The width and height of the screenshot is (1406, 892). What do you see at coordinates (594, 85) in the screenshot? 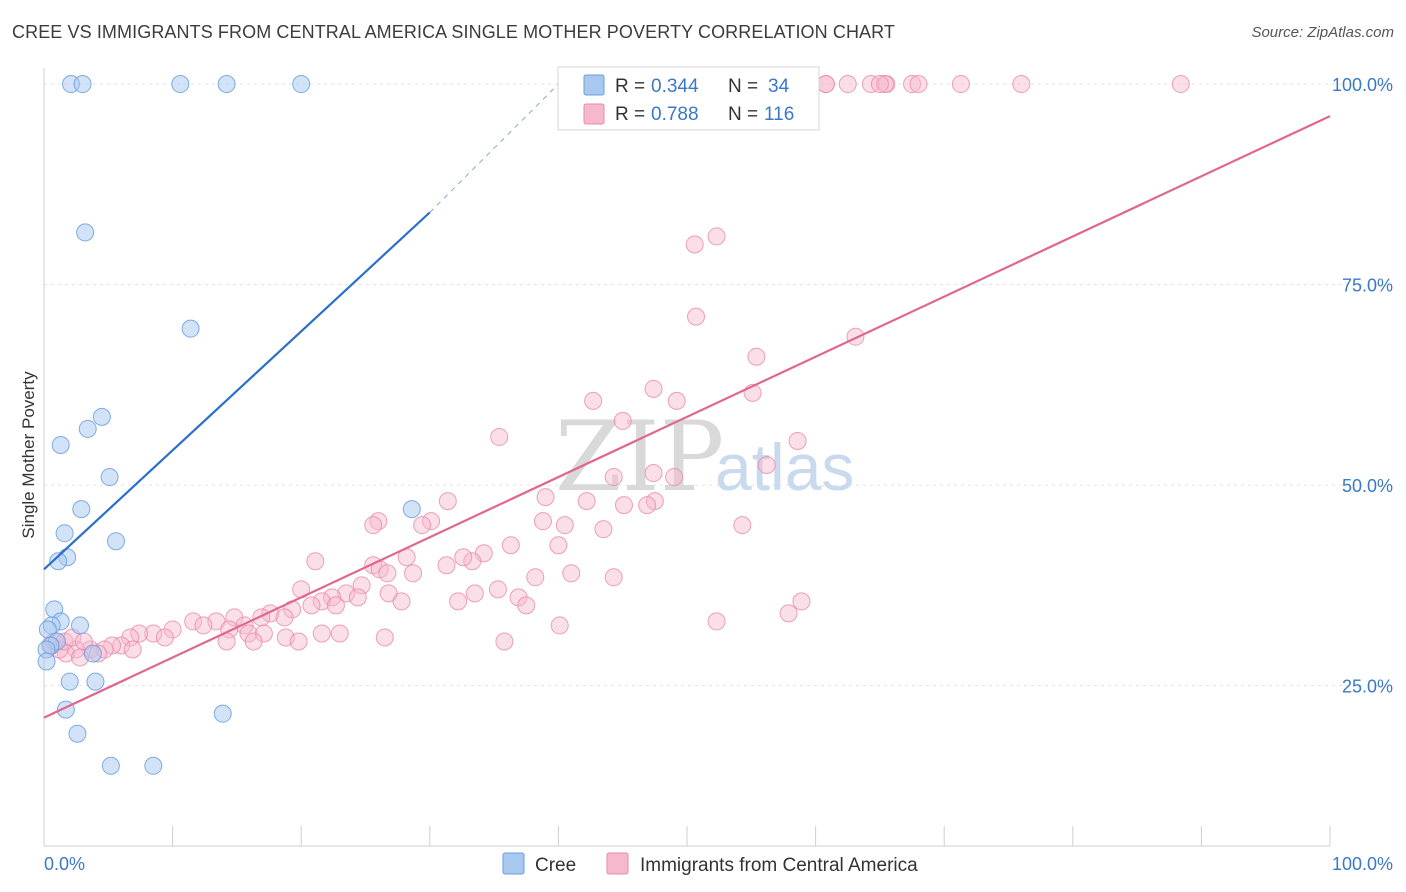
I see `legend-swatch-cree` at bounding box center [594, 85].